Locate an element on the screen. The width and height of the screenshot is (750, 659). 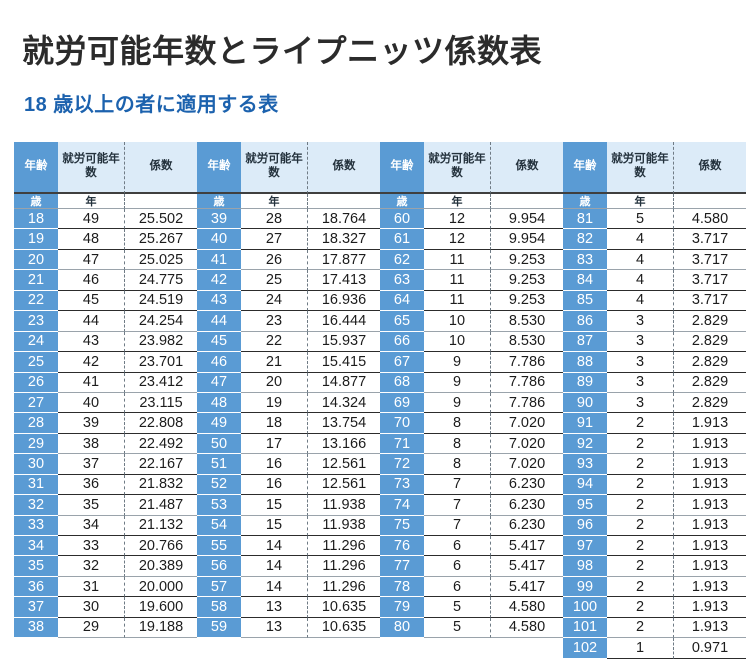
cell-age: 75 is located at coordinates (402, 525).